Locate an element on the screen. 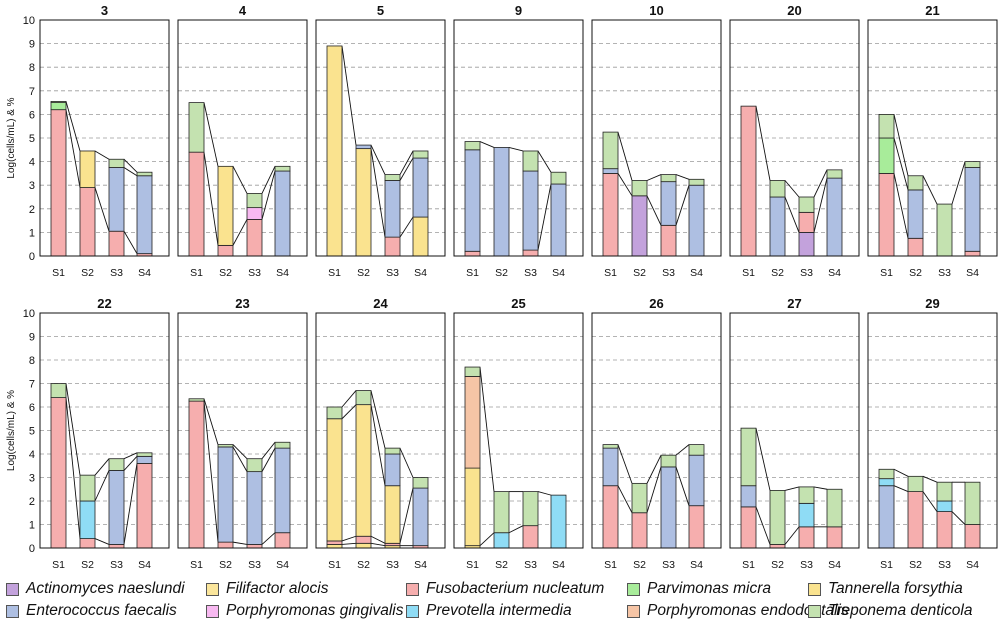 The width and height of the screenshot is (999, 622). x-tick-label: S2 is located at coordinates (639, 273).